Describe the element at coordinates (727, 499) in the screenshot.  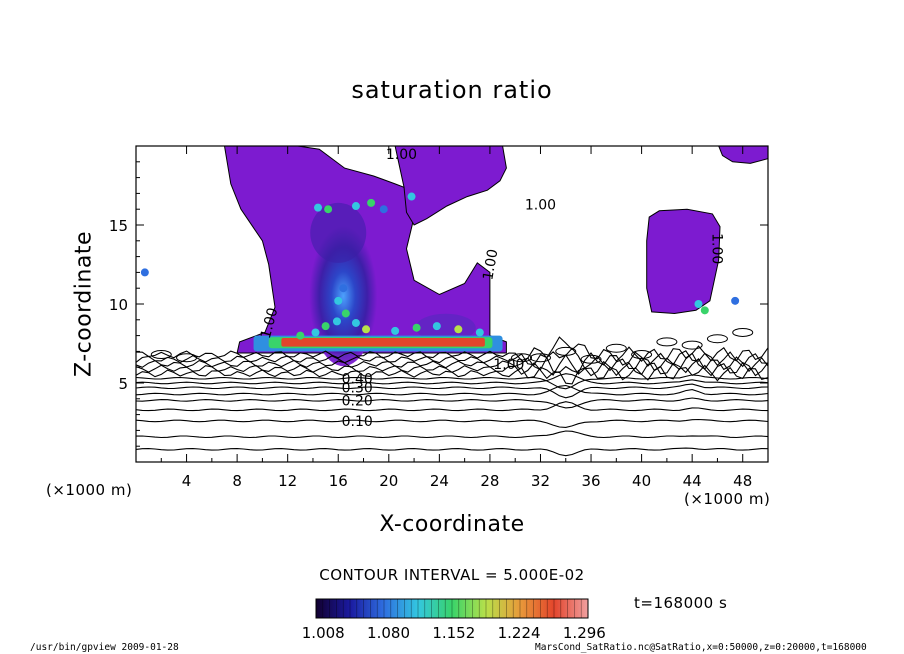
I see `x-axis-unit: (×1000 m)` at that location.